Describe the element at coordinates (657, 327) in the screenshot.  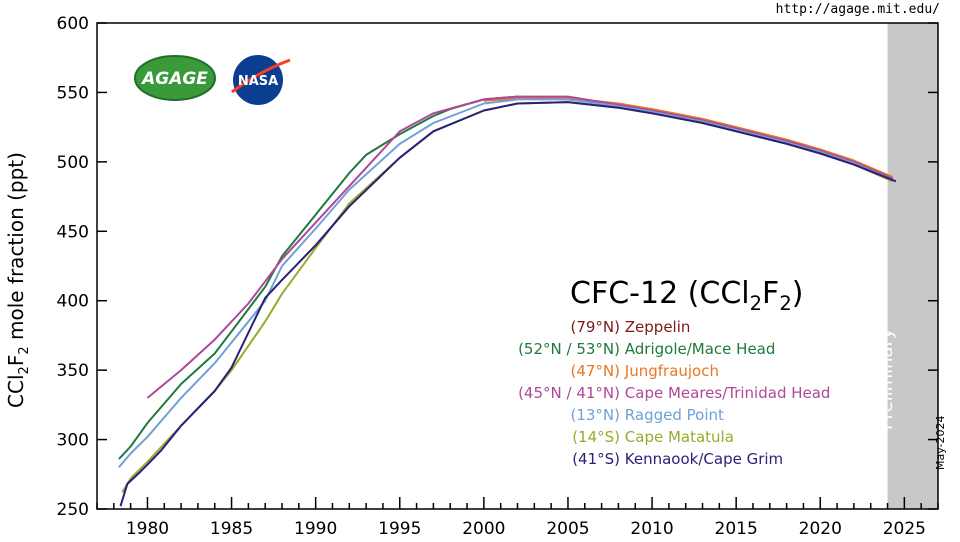
I see `legend-site: Zeppelin` at that location.